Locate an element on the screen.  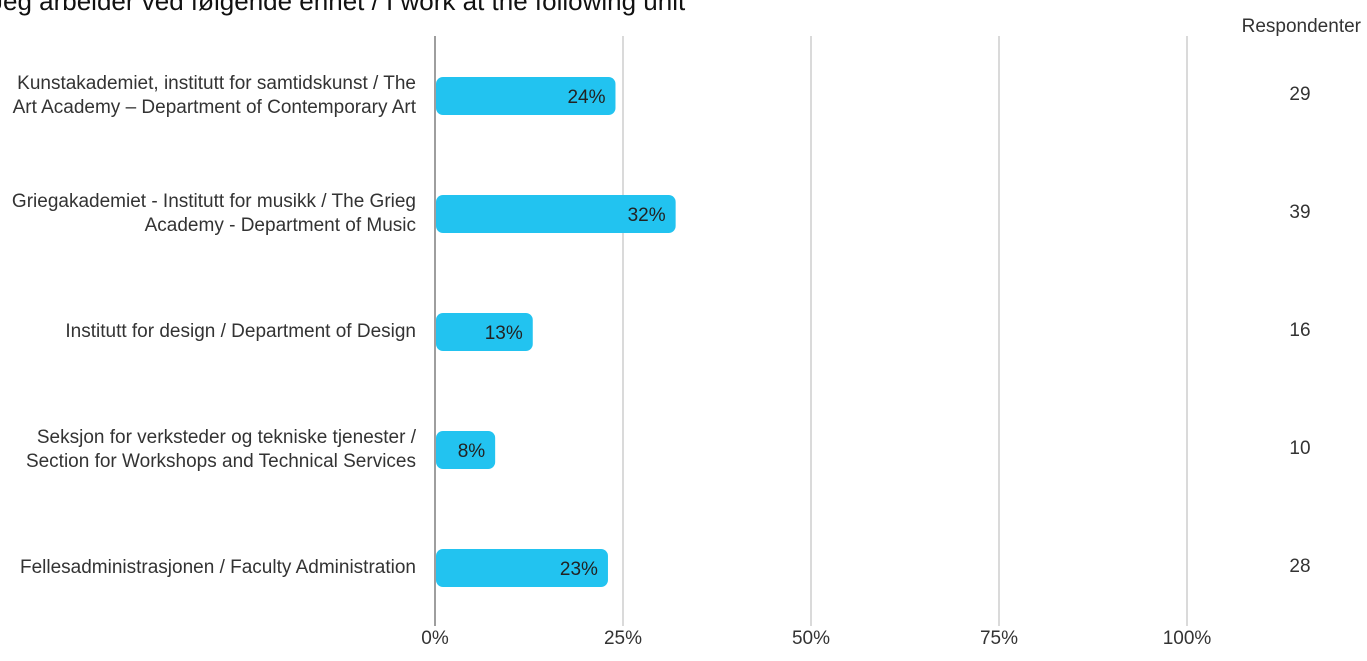
x-tick-label: 100% is located at coordinates (1187, 638).